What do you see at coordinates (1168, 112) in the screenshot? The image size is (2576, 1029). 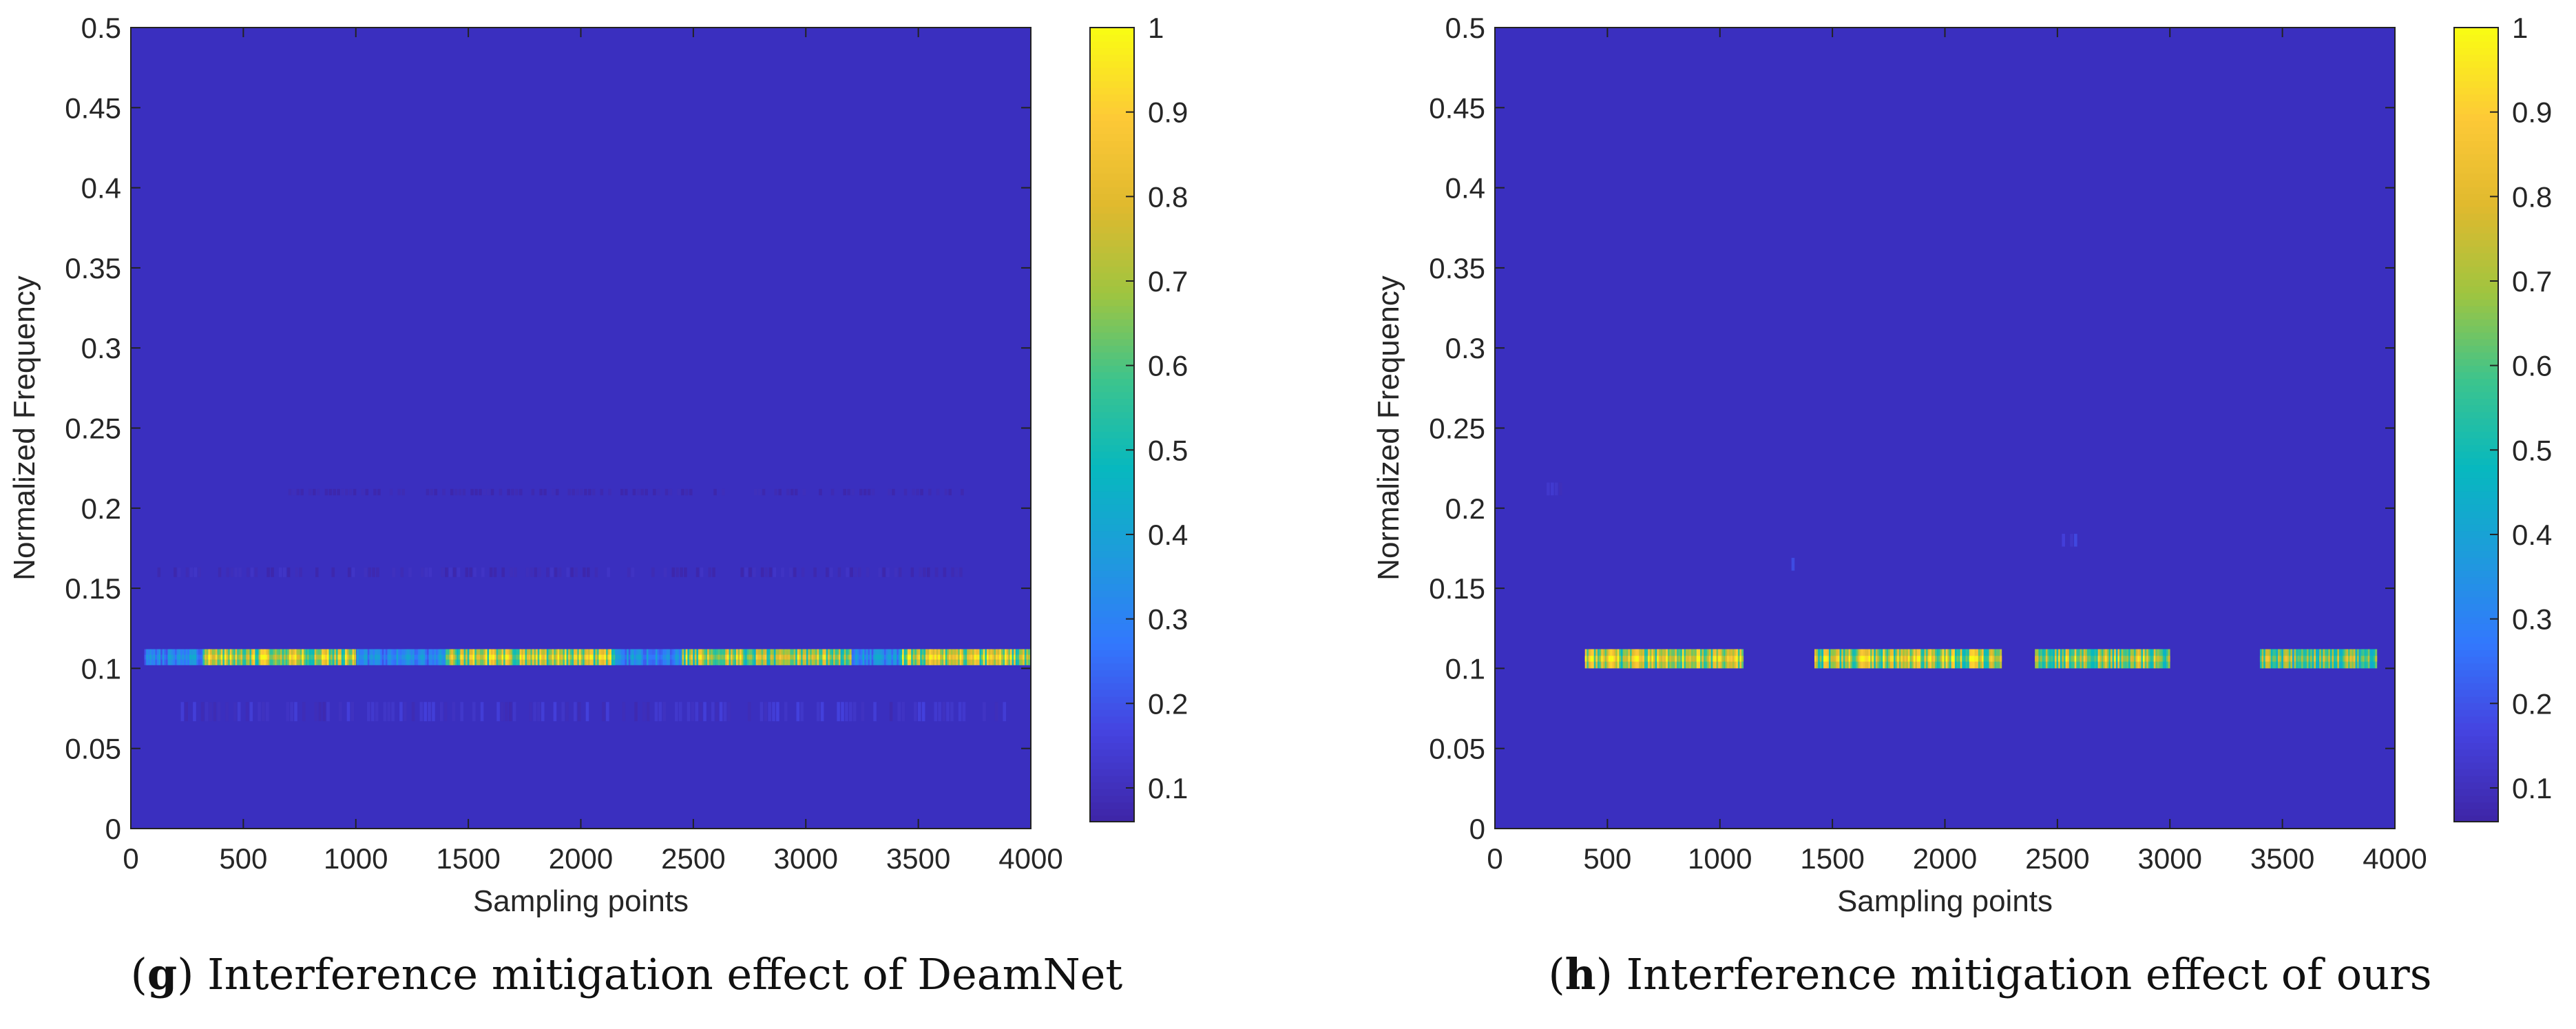 I see `colorbar-tick-label: 0.9` at bounding box center [1168, 112].